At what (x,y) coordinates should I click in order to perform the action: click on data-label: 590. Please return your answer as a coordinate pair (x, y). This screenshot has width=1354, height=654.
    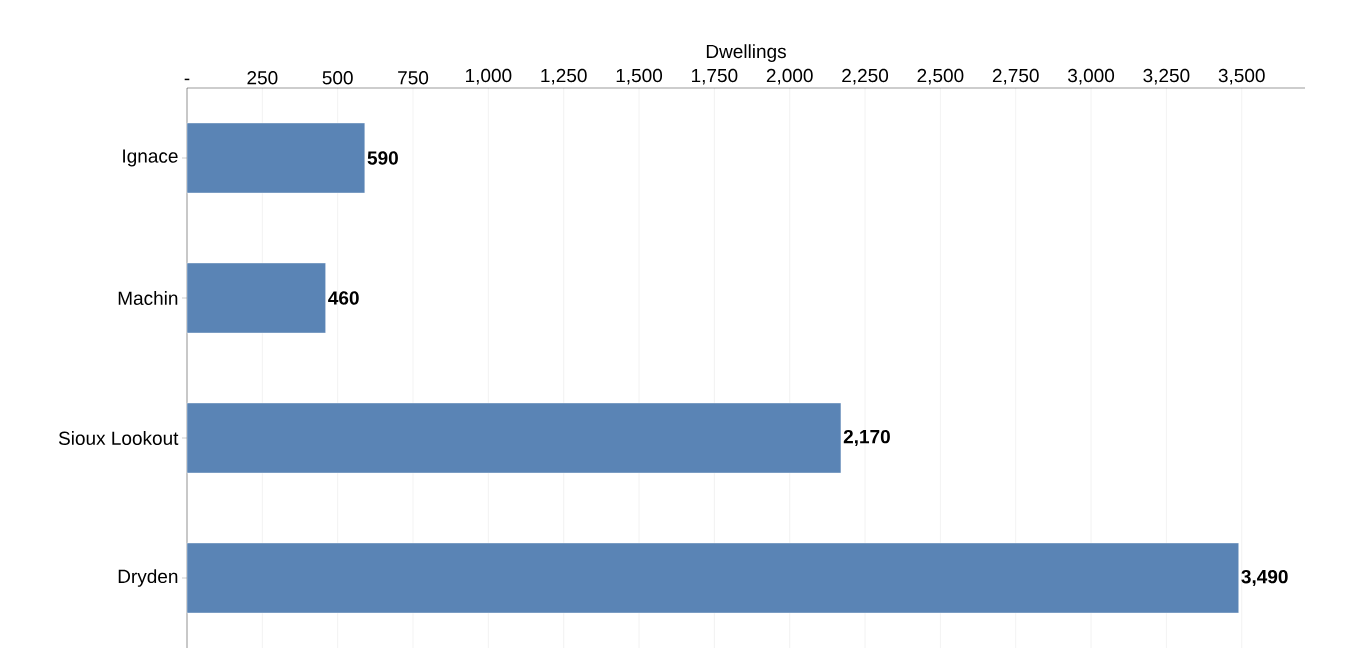
    Looking at the image, I should click on (382, 158).